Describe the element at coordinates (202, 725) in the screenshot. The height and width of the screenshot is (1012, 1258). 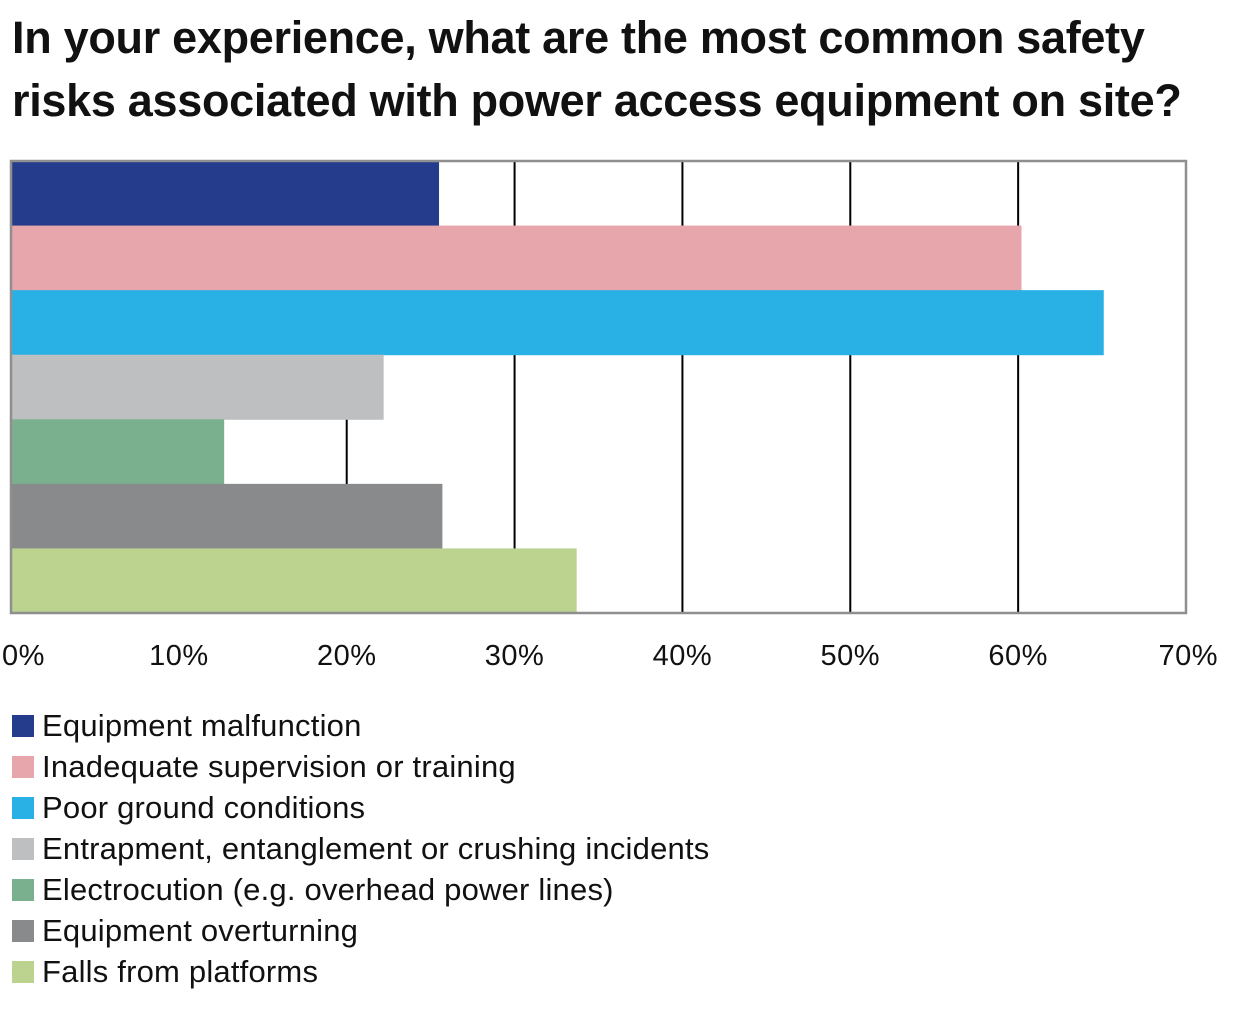
I see `legend-label: Equipment malfunction` at that location.